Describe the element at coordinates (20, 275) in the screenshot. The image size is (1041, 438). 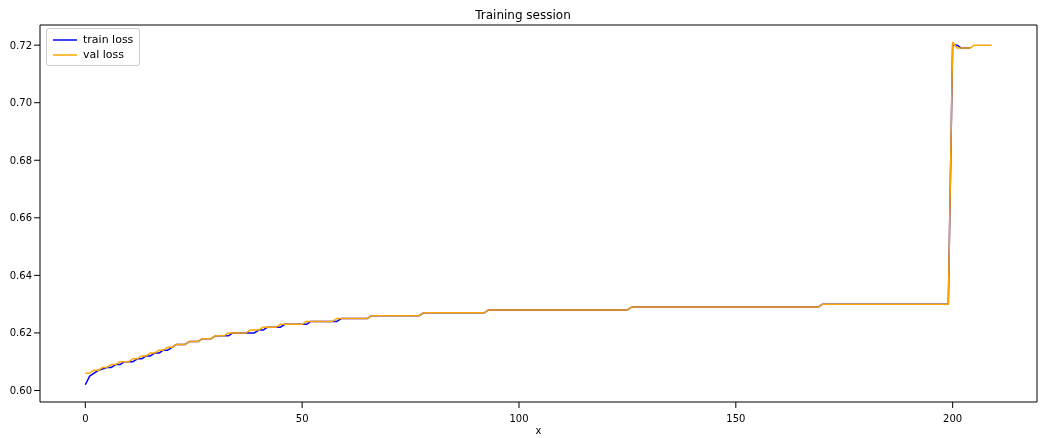
I see `y-tick-label: 0.64` at that location.